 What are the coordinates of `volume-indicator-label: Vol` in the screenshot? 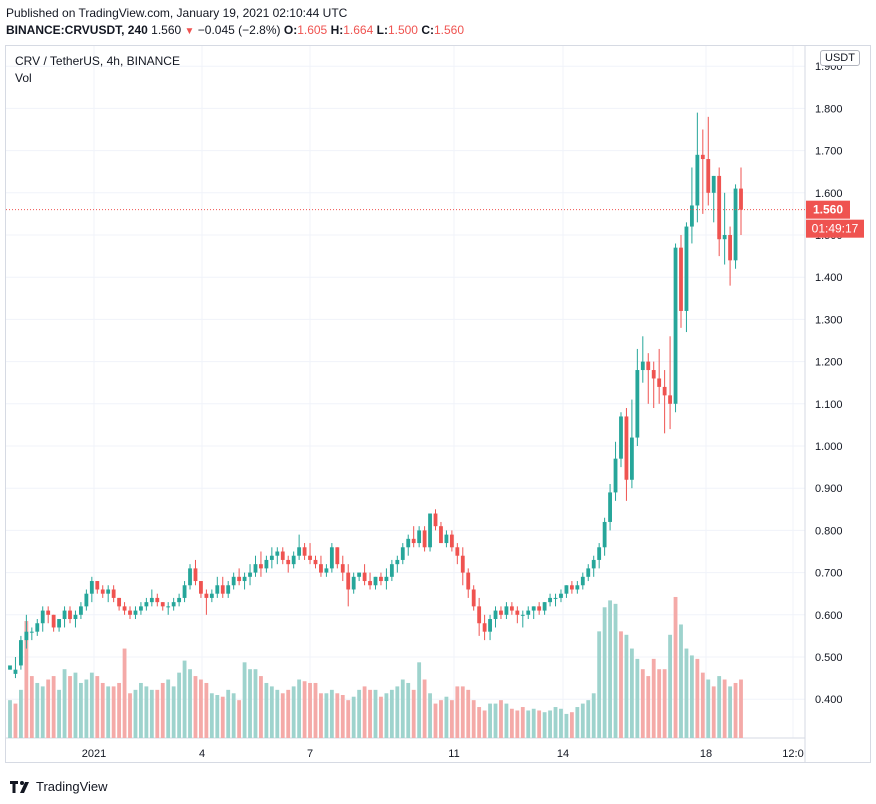 It's located at (23, 78).